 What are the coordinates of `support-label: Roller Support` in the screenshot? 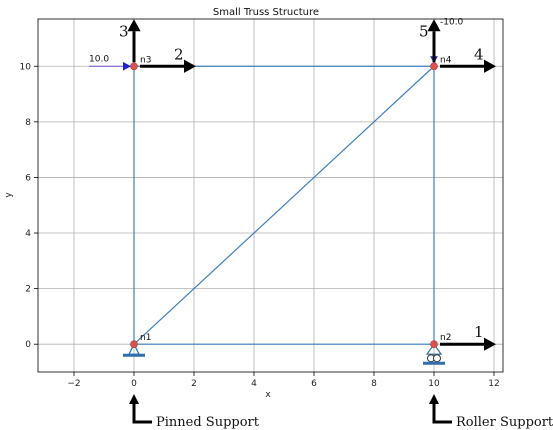 It's located at (504, 422).